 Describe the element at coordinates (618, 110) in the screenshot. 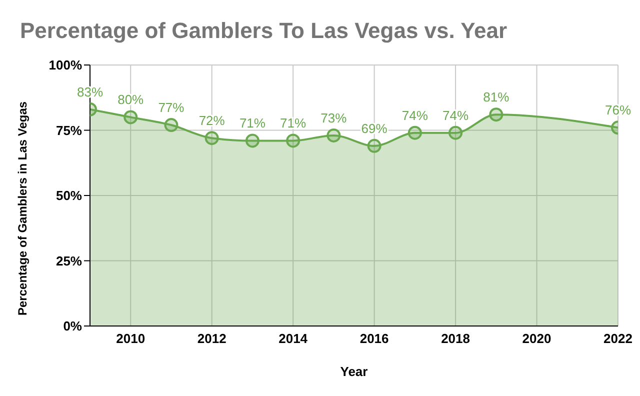

I see `data-label: 76%` at that location.